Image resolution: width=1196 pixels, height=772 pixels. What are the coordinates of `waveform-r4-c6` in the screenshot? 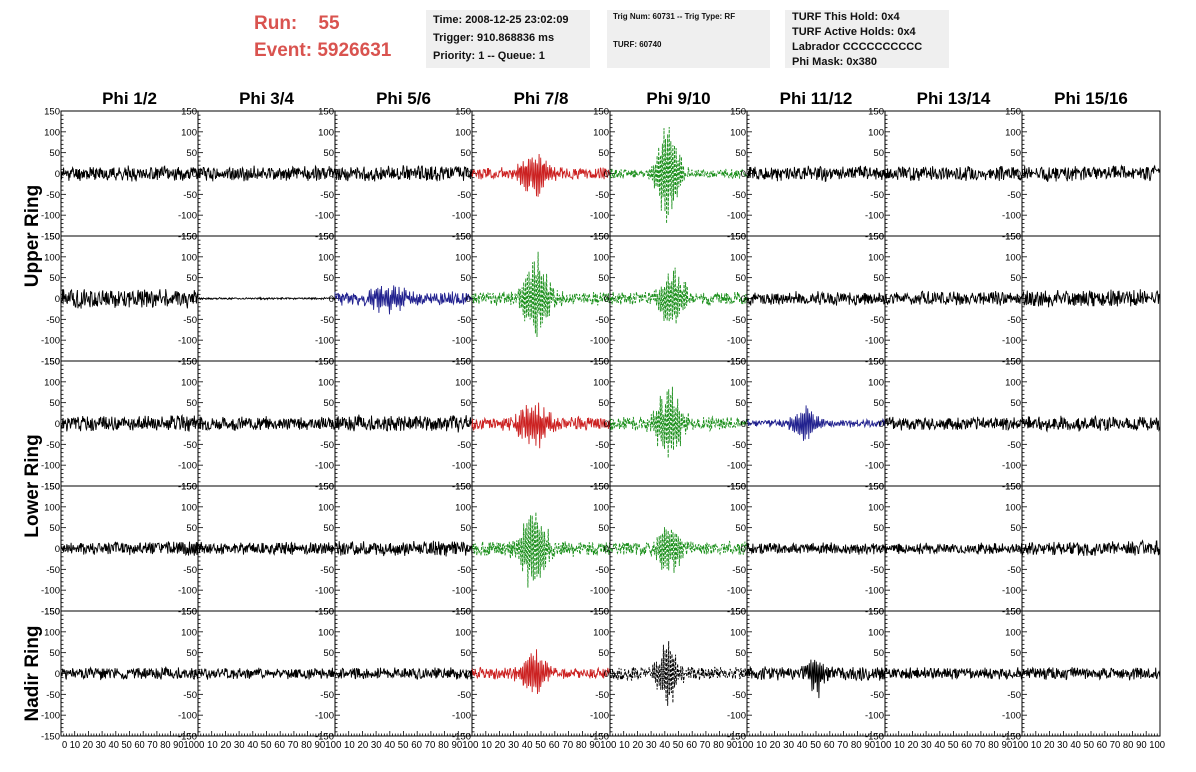 It's located at (816, 548).